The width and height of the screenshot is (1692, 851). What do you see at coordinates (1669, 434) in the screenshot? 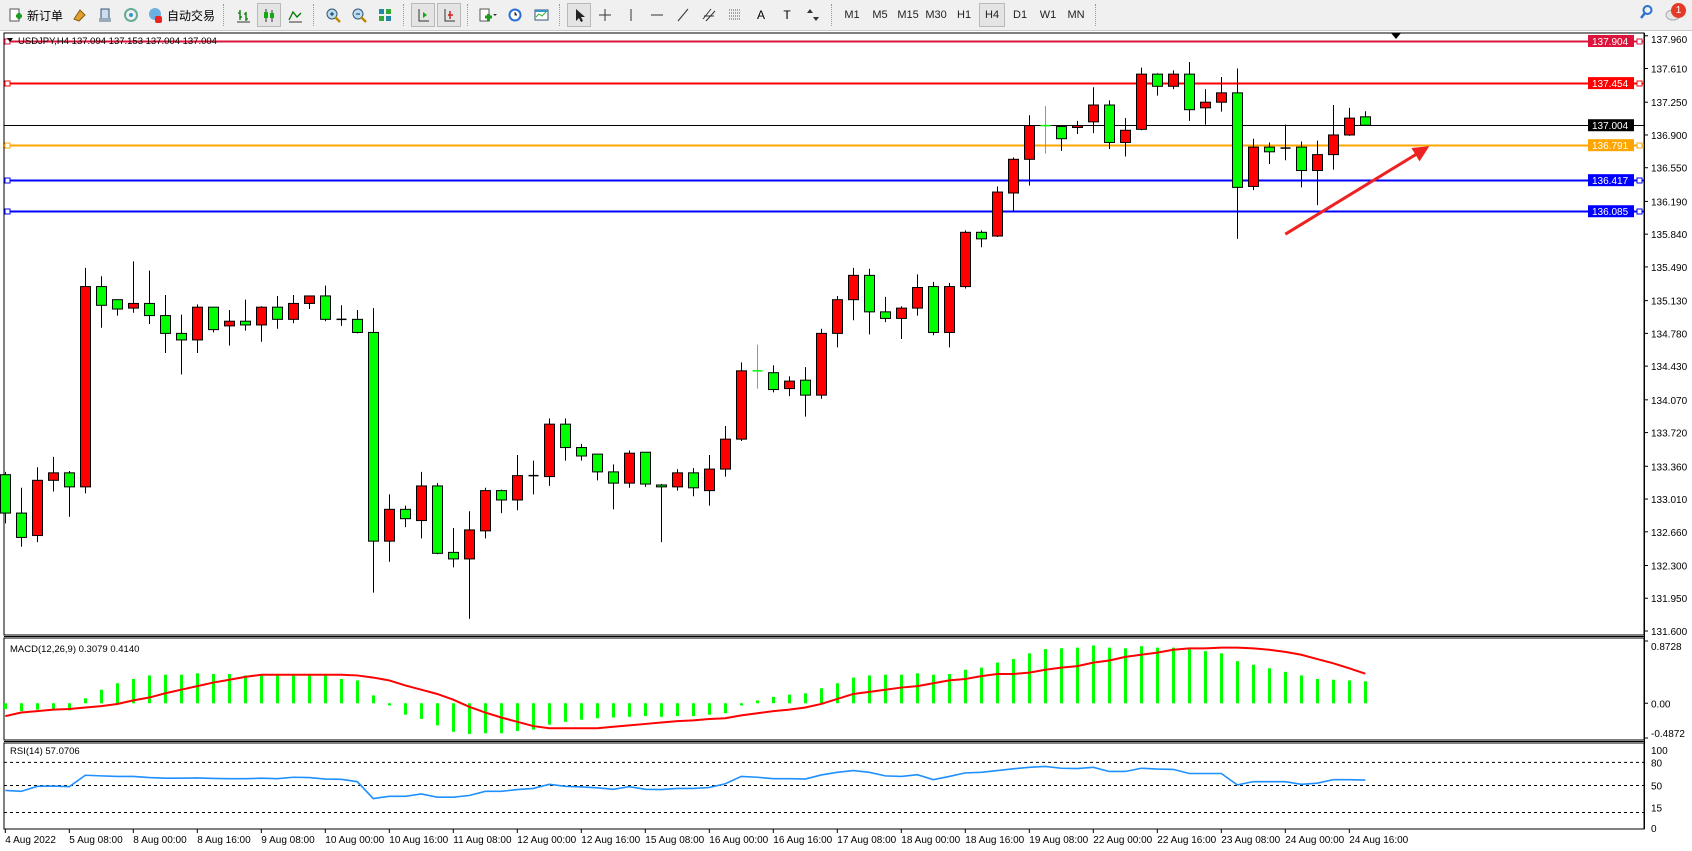
I see `price-tick-label: 133.720` at bounding box center [1669, 434].